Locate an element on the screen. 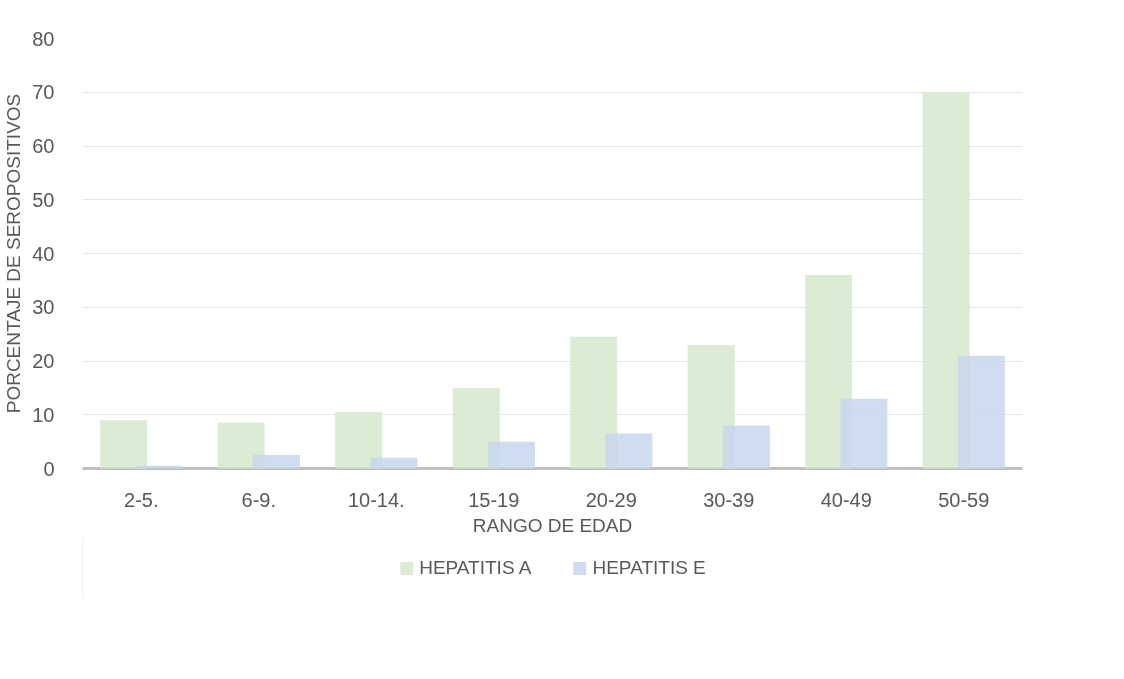 Image resolution: width=1124 pixels, height=679 pixels. y-tick-label: 0 is located at coordinates (49, 468).